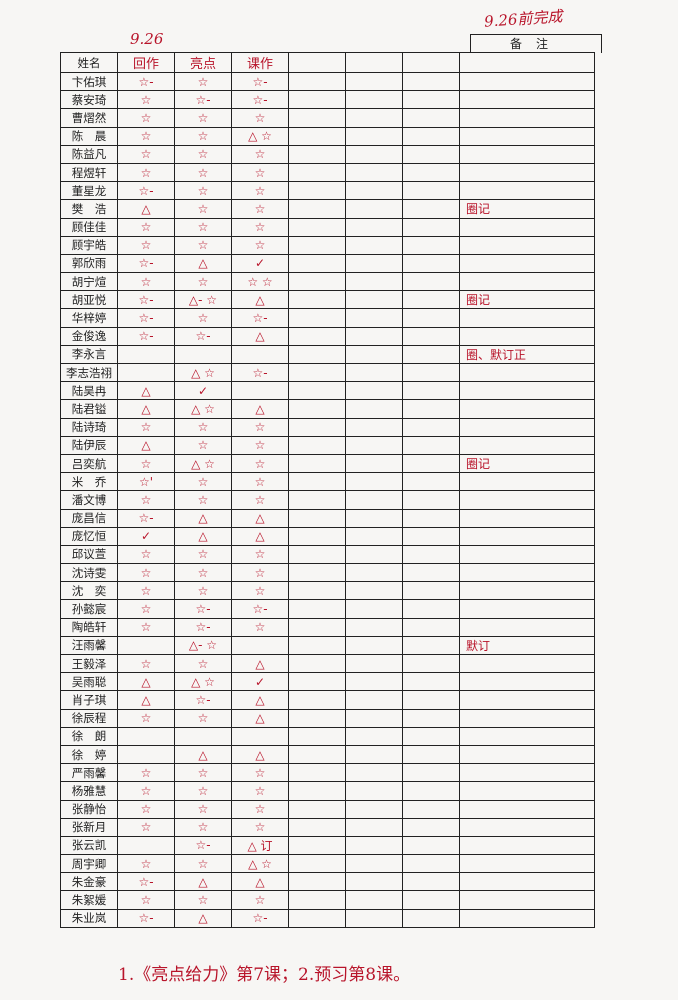 This screenshot has height=1000, width=678. Describe the element at coordinates (89, 754) in the screenshot. I see `student-name: 徐 婷` at that location.